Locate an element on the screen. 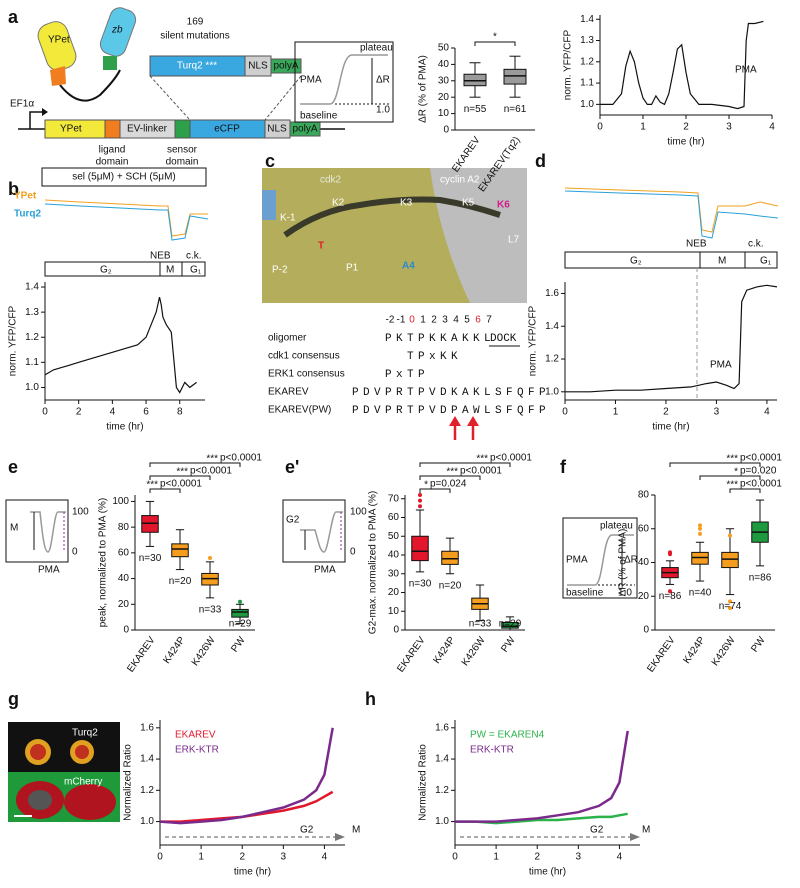  legend-label: ERK-KTR is located at coordinates (197, 750).